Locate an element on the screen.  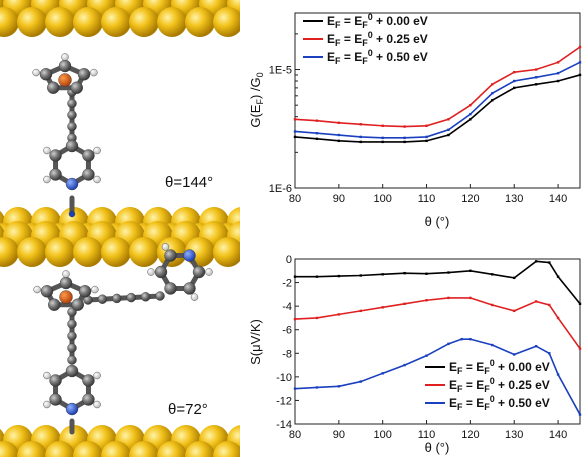
x-tick-label: 80 is located at coordinates (295, 199).